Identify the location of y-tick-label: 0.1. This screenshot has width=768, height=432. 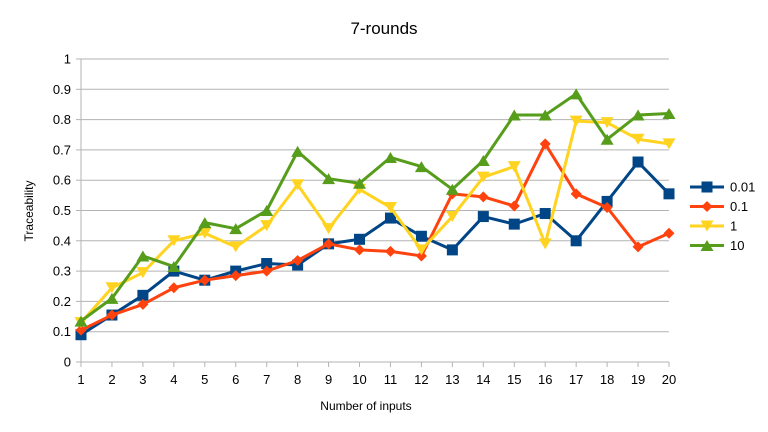
(62, 331).